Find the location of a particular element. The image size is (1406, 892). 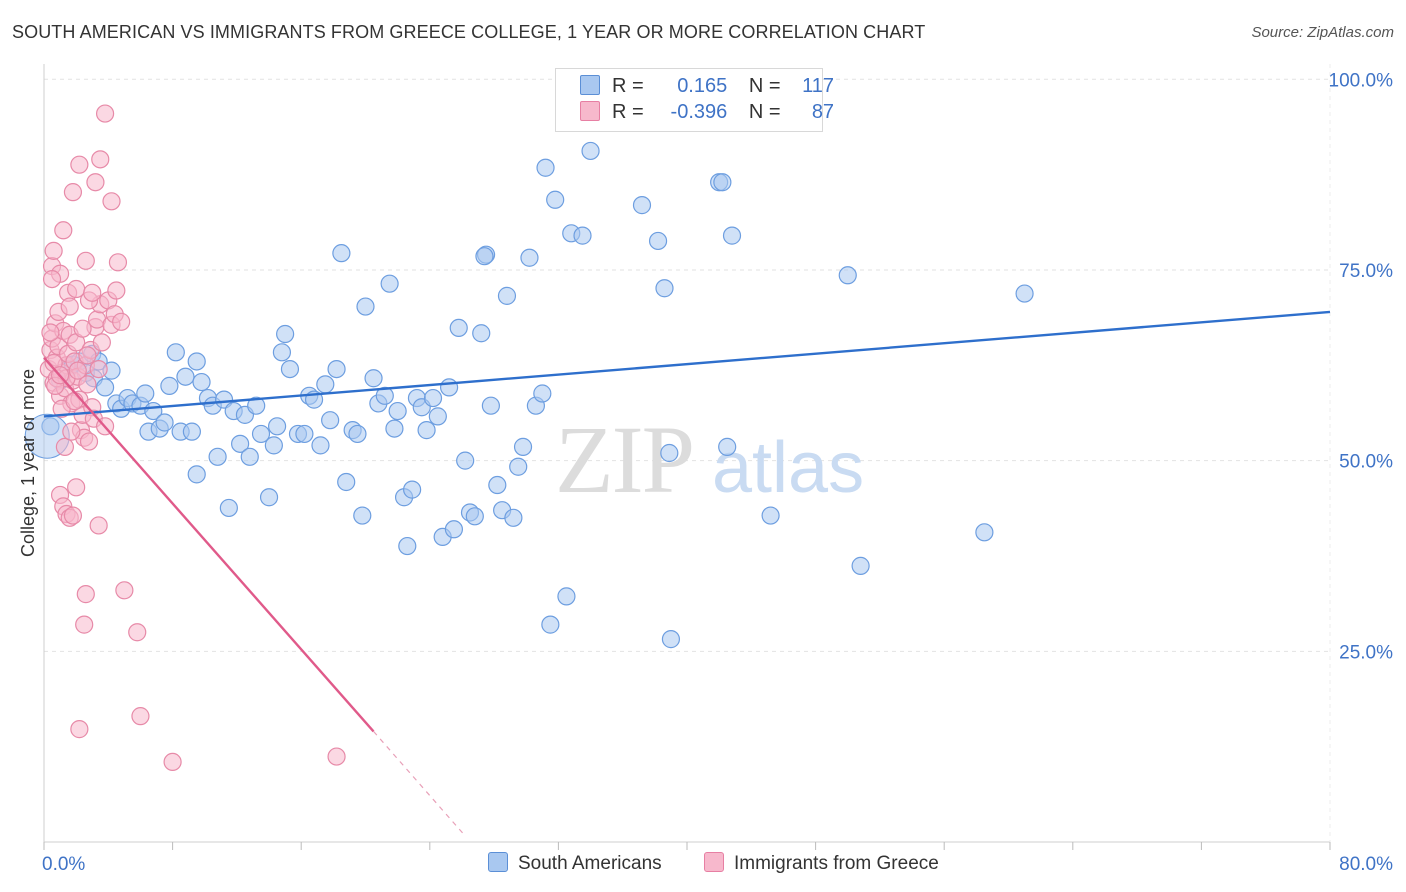

bottom-legend-swatch-pink is located at coordinates (714, 862).